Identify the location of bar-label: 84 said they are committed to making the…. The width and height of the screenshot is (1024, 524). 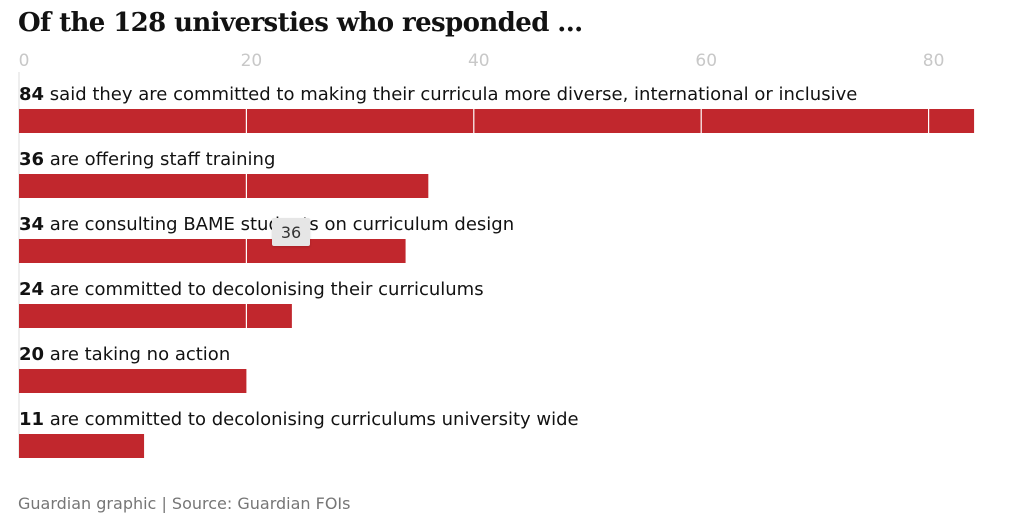
(438, 94).